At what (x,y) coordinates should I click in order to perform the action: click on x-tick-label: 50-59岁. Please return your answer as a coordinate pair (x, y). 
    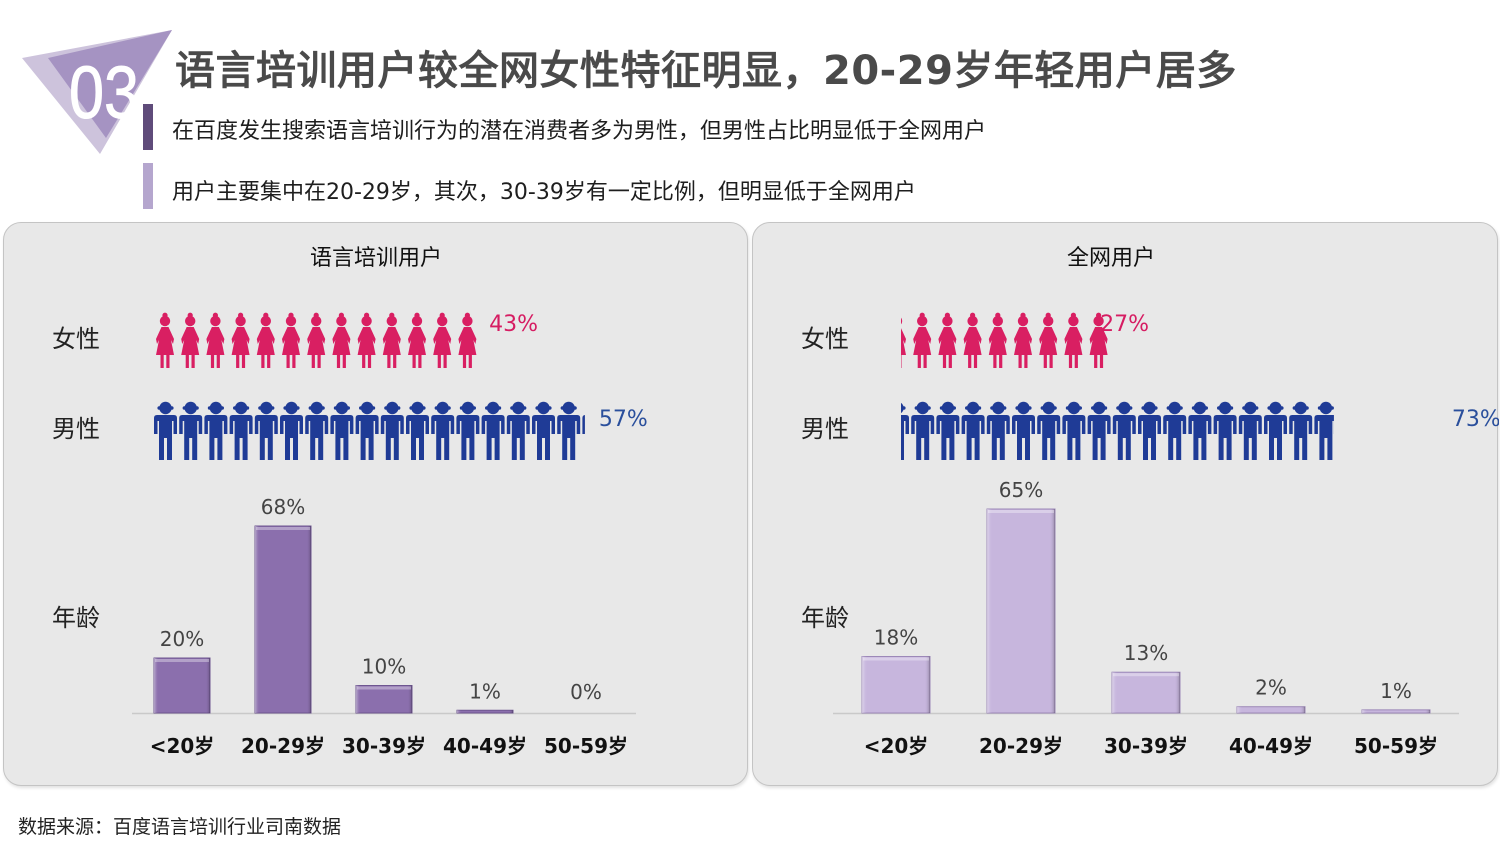
    Looking at the image, I should click on (586, 746).